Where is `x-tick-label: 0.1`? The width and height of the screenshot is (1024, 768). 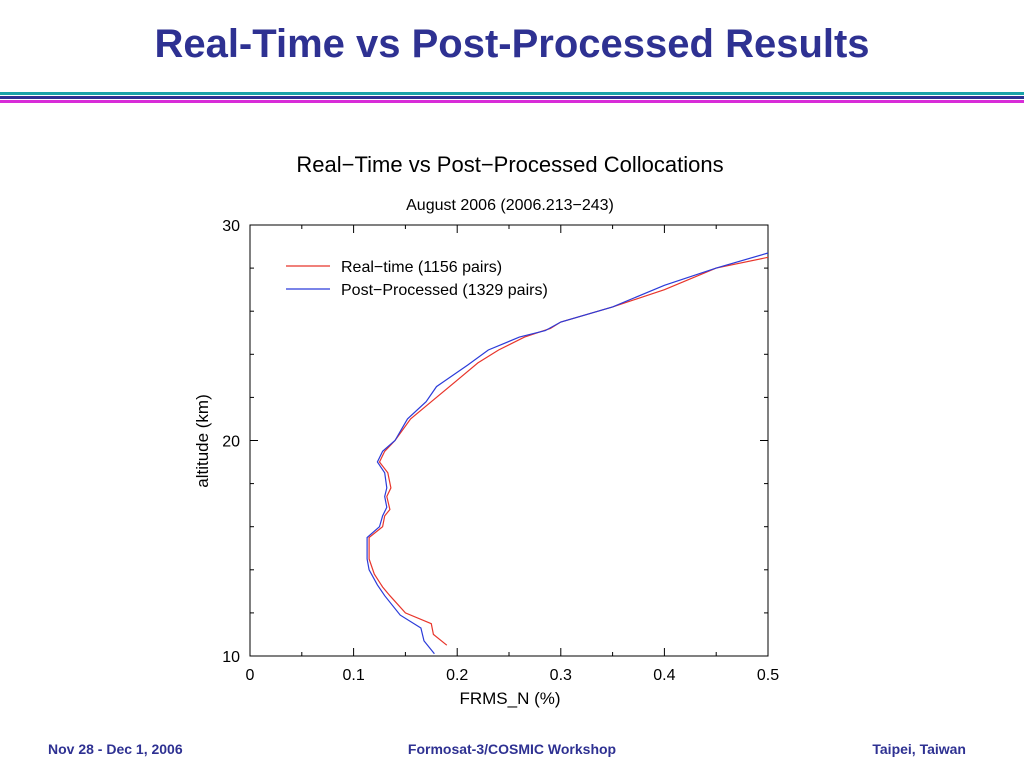 x-tick-label: 0.1 is located at coordinates (353, 675).